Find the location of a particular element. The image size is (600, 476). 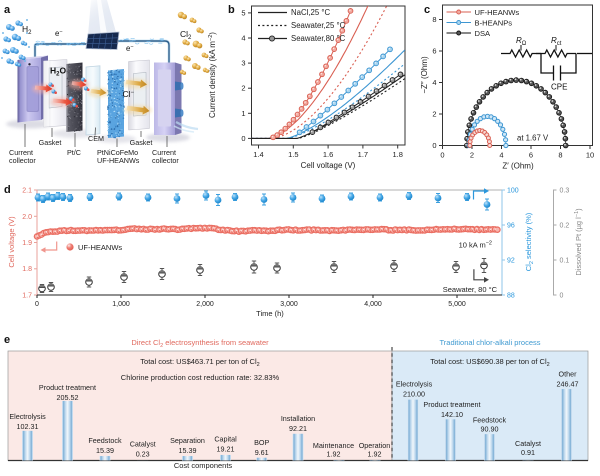

svg-text: BOP is located at coordinates (261, 442).